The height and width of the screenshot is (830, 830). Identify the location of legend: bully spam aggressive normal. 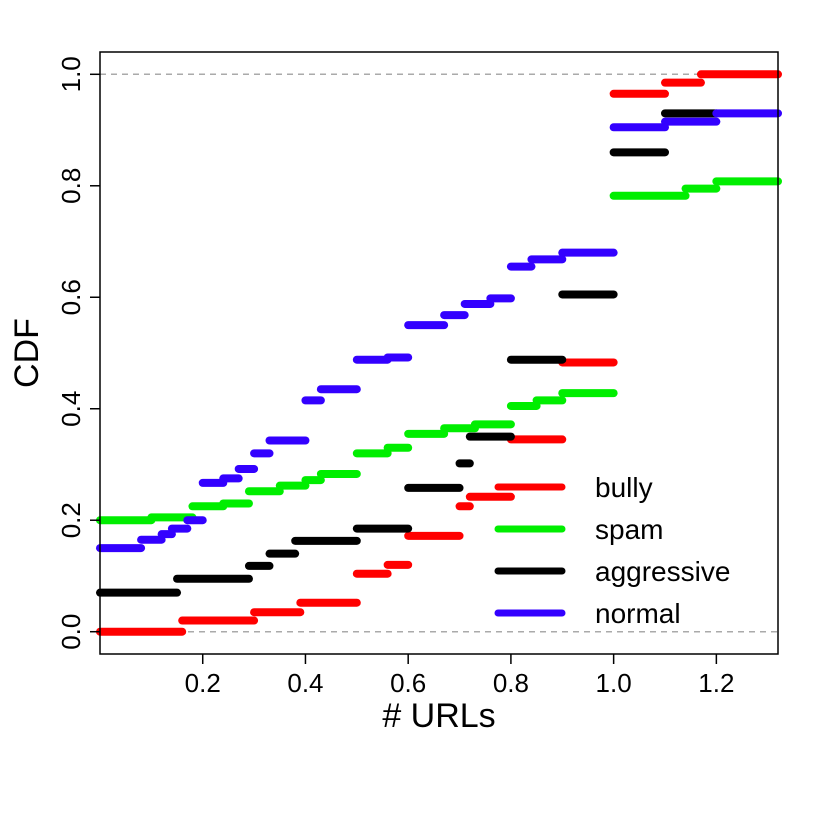
(612, 550).